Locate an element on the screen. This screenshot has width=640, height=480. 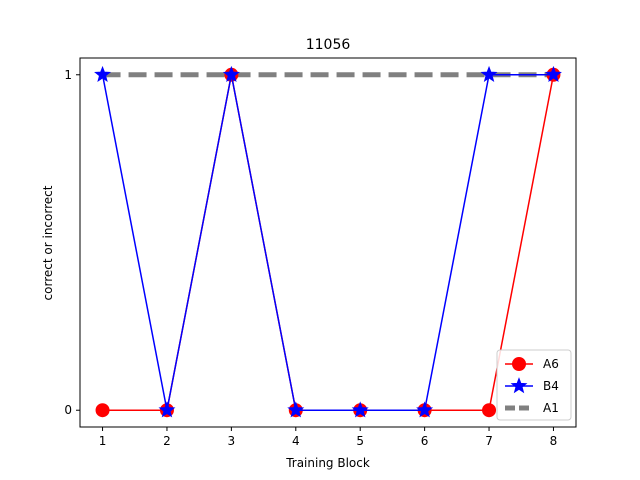
y-tick-label: 0 is located at coordinates (68, 410).